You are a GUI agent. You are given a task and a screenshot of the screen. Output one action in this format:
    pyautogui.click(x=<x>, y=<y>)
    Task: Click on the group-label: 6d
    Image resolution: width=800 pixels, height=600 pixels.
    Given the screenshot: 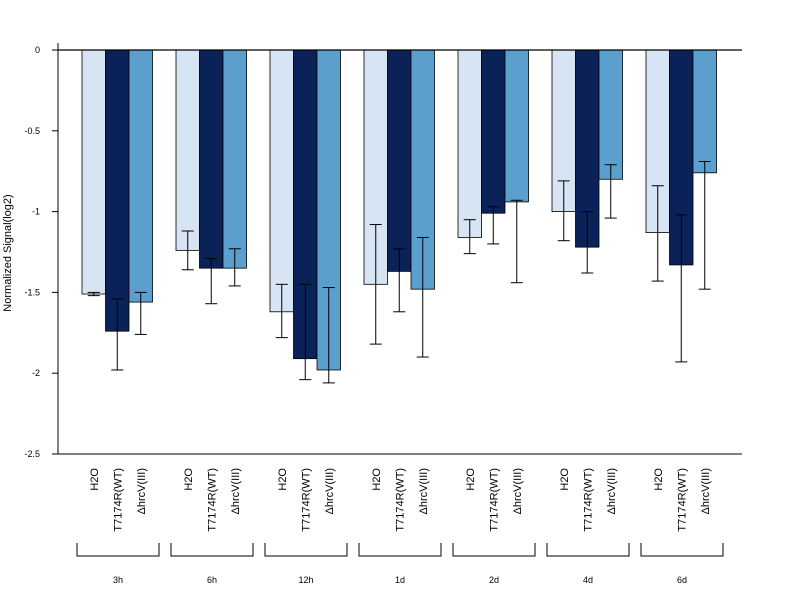 What is the action you would take?
    pyautogui.click(x=682, y=580)
    